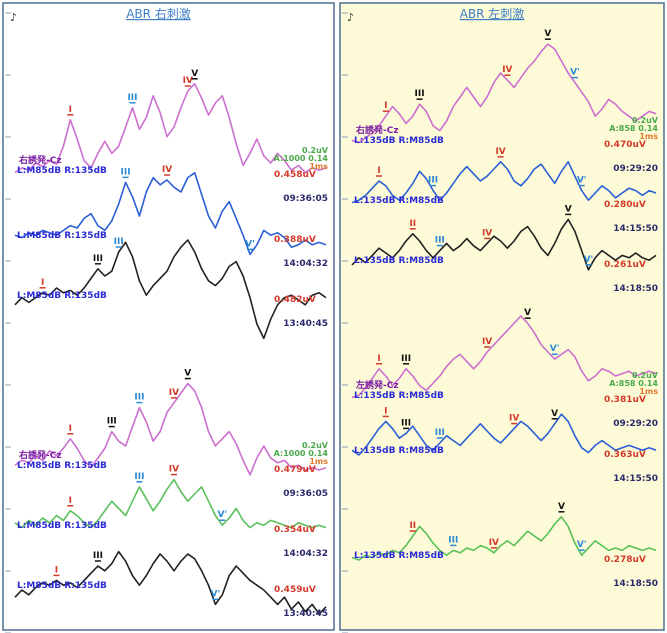 This screenshot has height=633, width=667. What do you see at coordinates (295, 175) in the screenshot?
I see `amplitude-readout: 0.458uV` at bounding box center [295, 175].